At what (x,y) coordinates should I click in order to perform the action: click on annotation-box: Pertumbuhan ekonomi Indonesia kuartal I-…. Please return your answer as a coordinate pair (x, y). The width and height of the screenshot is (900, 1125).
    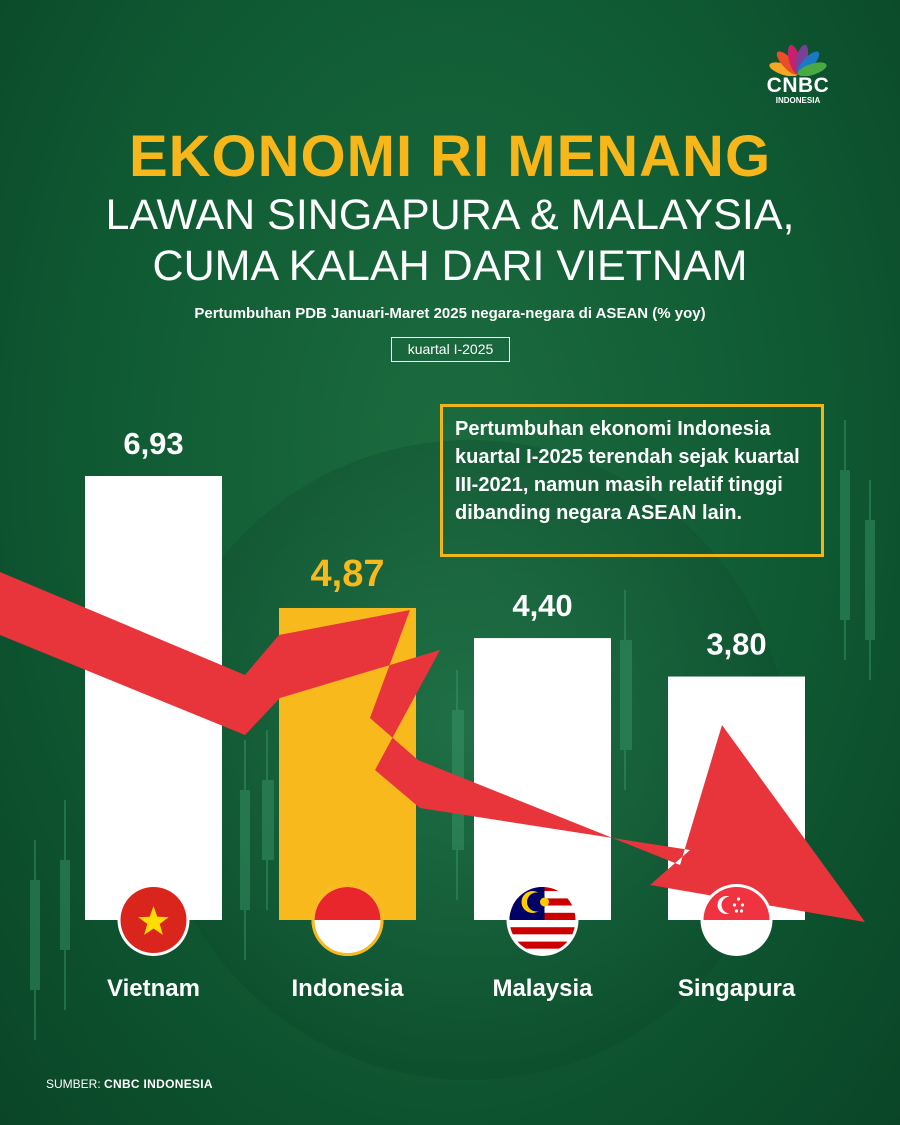
    Looking at the image, I should click on (632, 480).